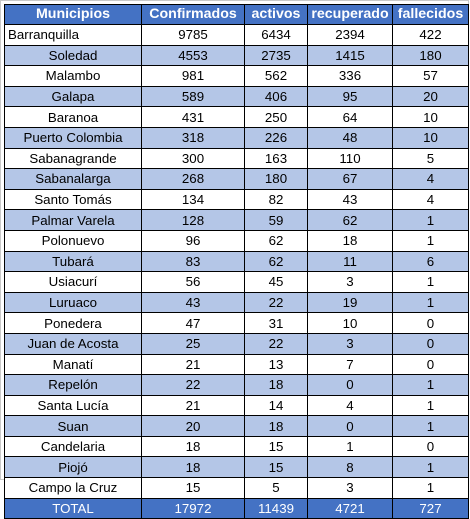  I want to click on cell-activos: 163, so click(276, 158).